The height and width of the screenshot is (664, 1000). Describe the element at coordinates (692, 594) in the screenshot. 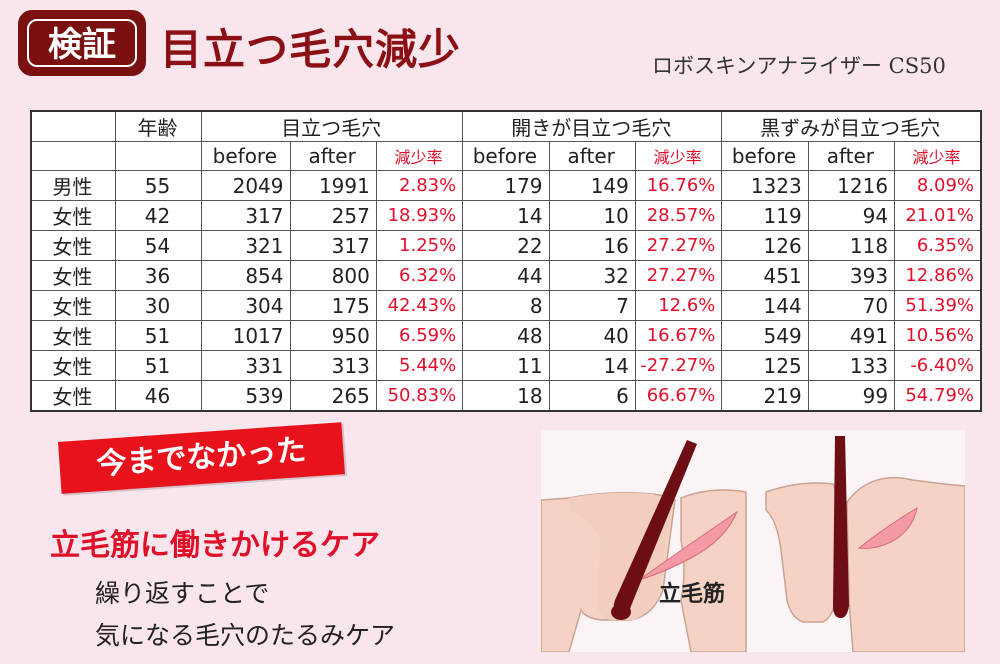

I see `arrector-muscle-label: 立毛筋` at that location.